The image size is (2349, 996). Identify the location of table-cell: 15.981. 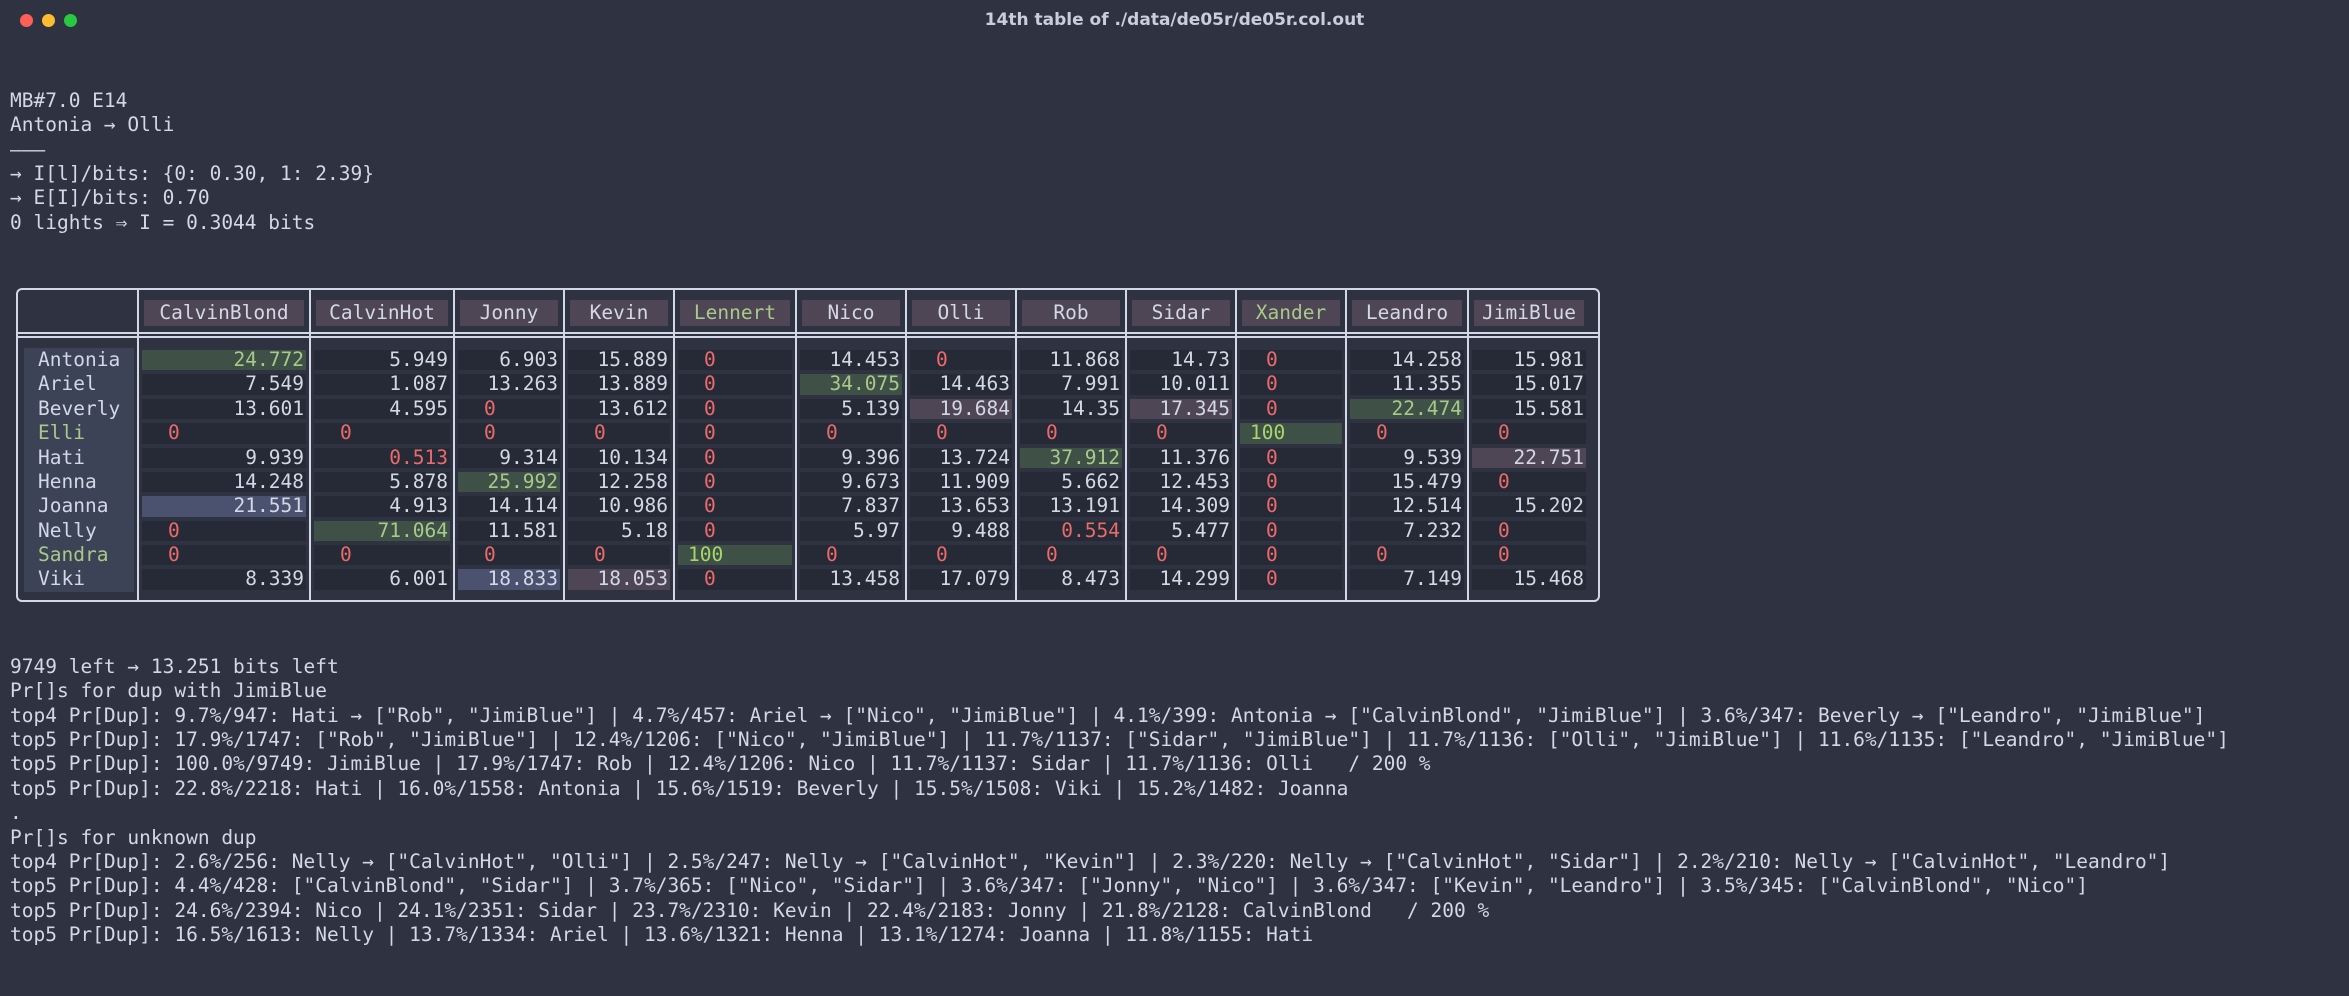
(1529, 360).